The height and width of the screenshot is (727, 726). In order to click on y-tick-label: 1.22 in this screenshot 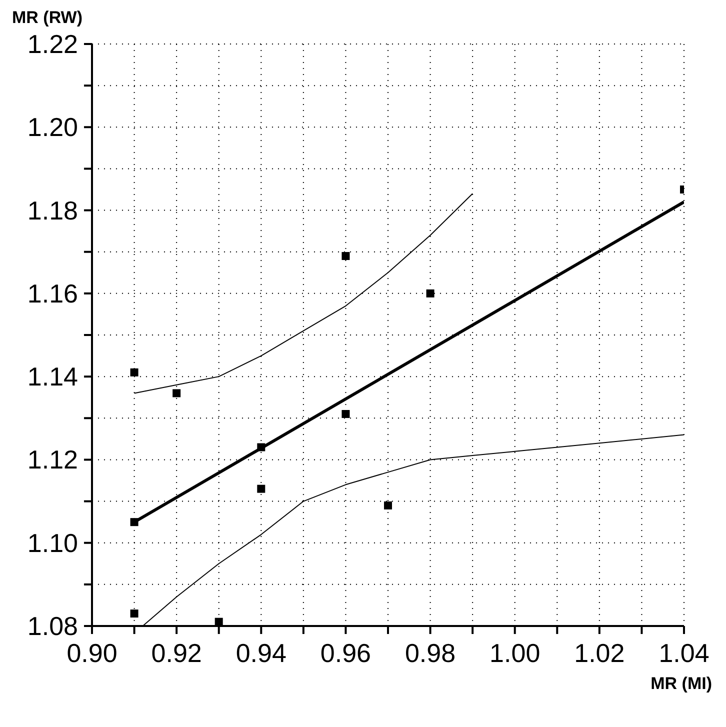, I will do `click(52, 44)`.